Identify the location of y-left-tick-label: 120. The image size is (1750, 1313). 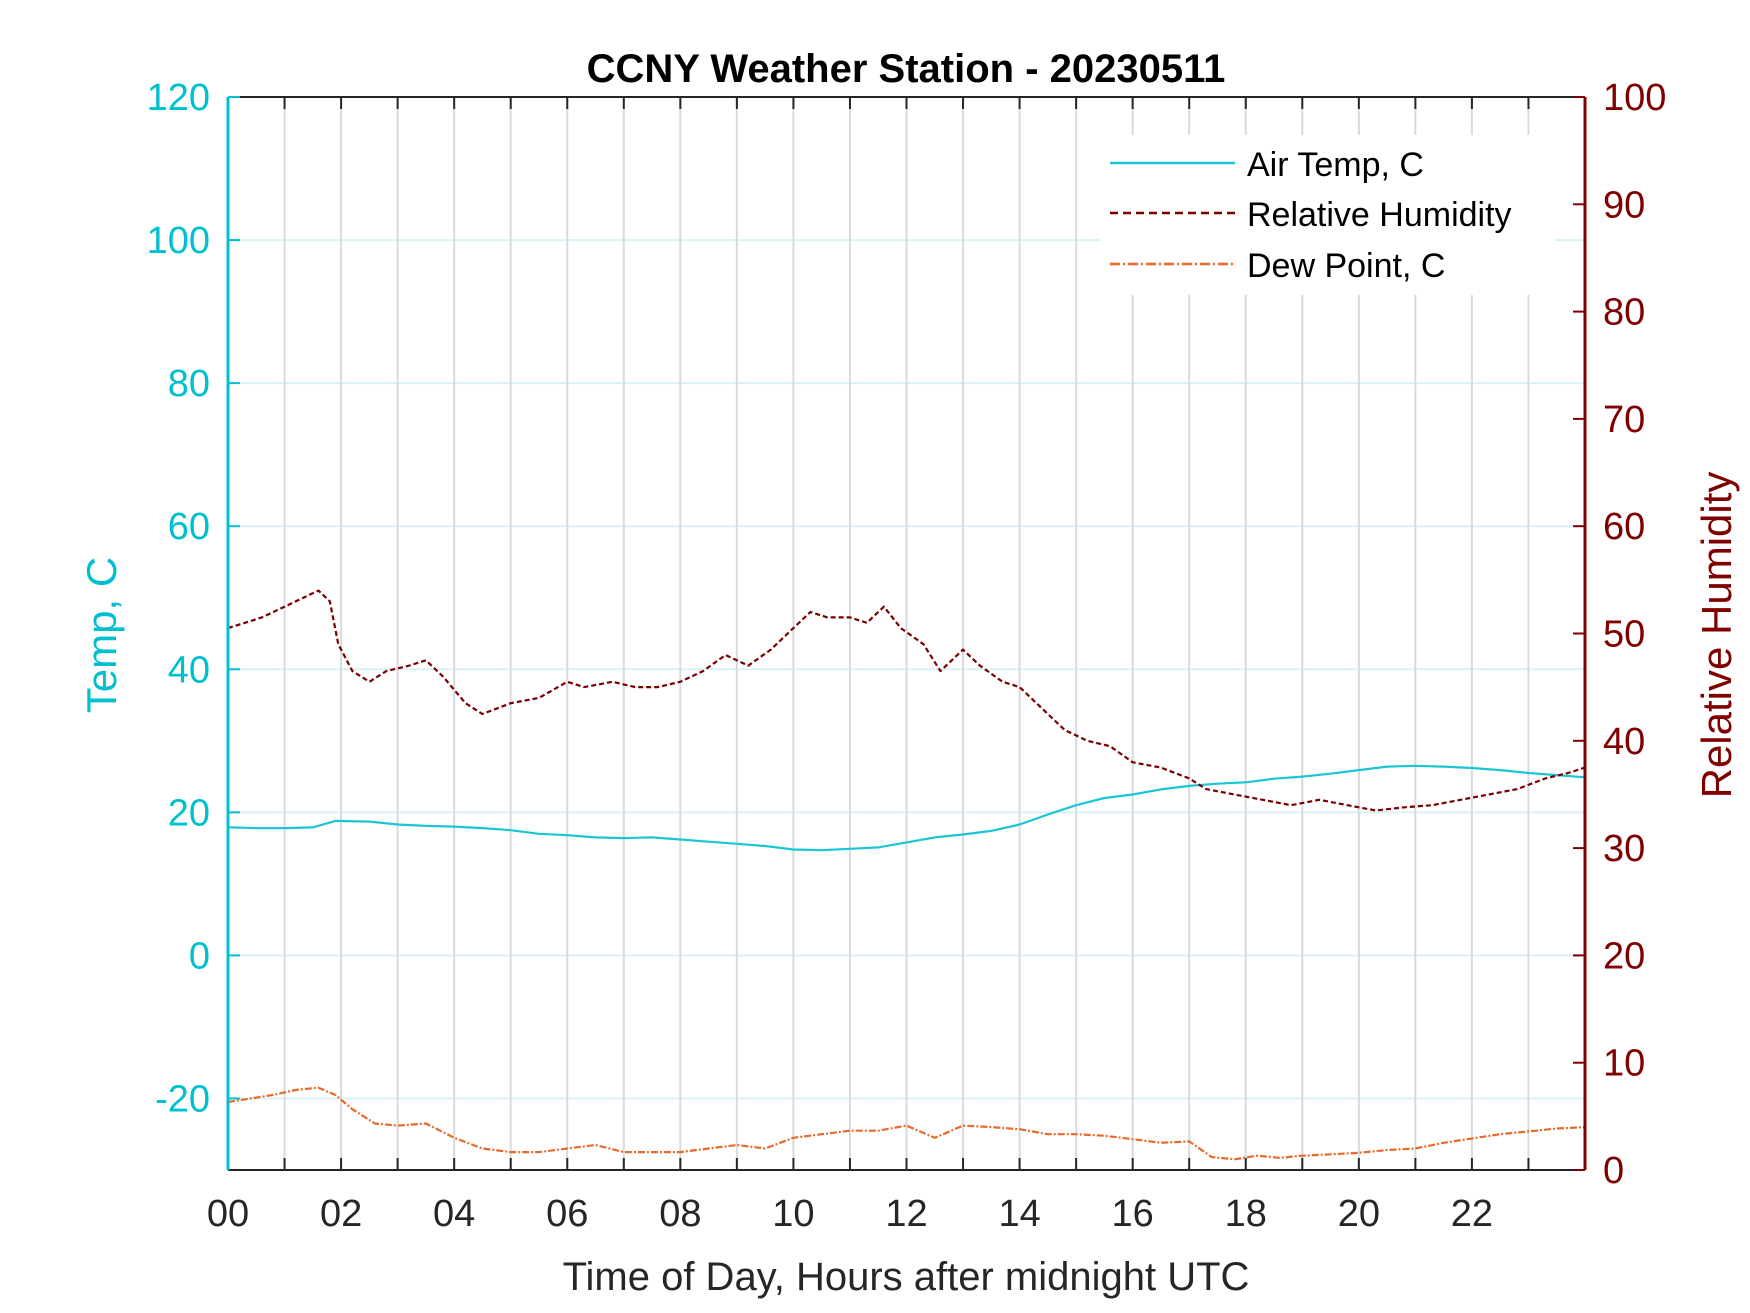
(178, 98).